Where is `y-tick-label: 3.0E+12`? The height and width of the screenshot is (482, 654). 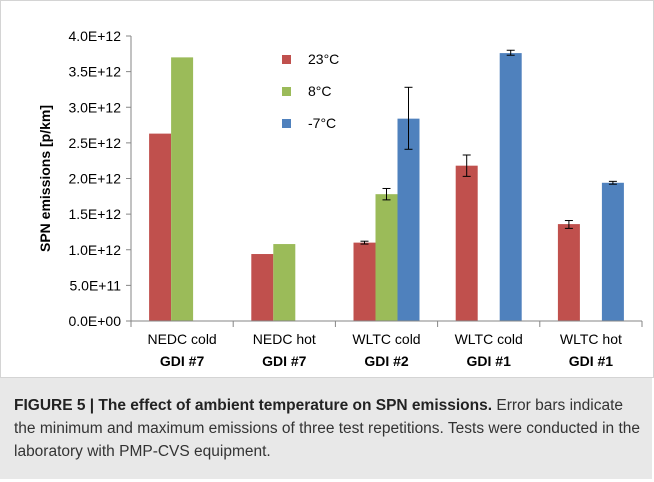 y-tick-label: 3.0E+12 is located at coordinates (94, 107).